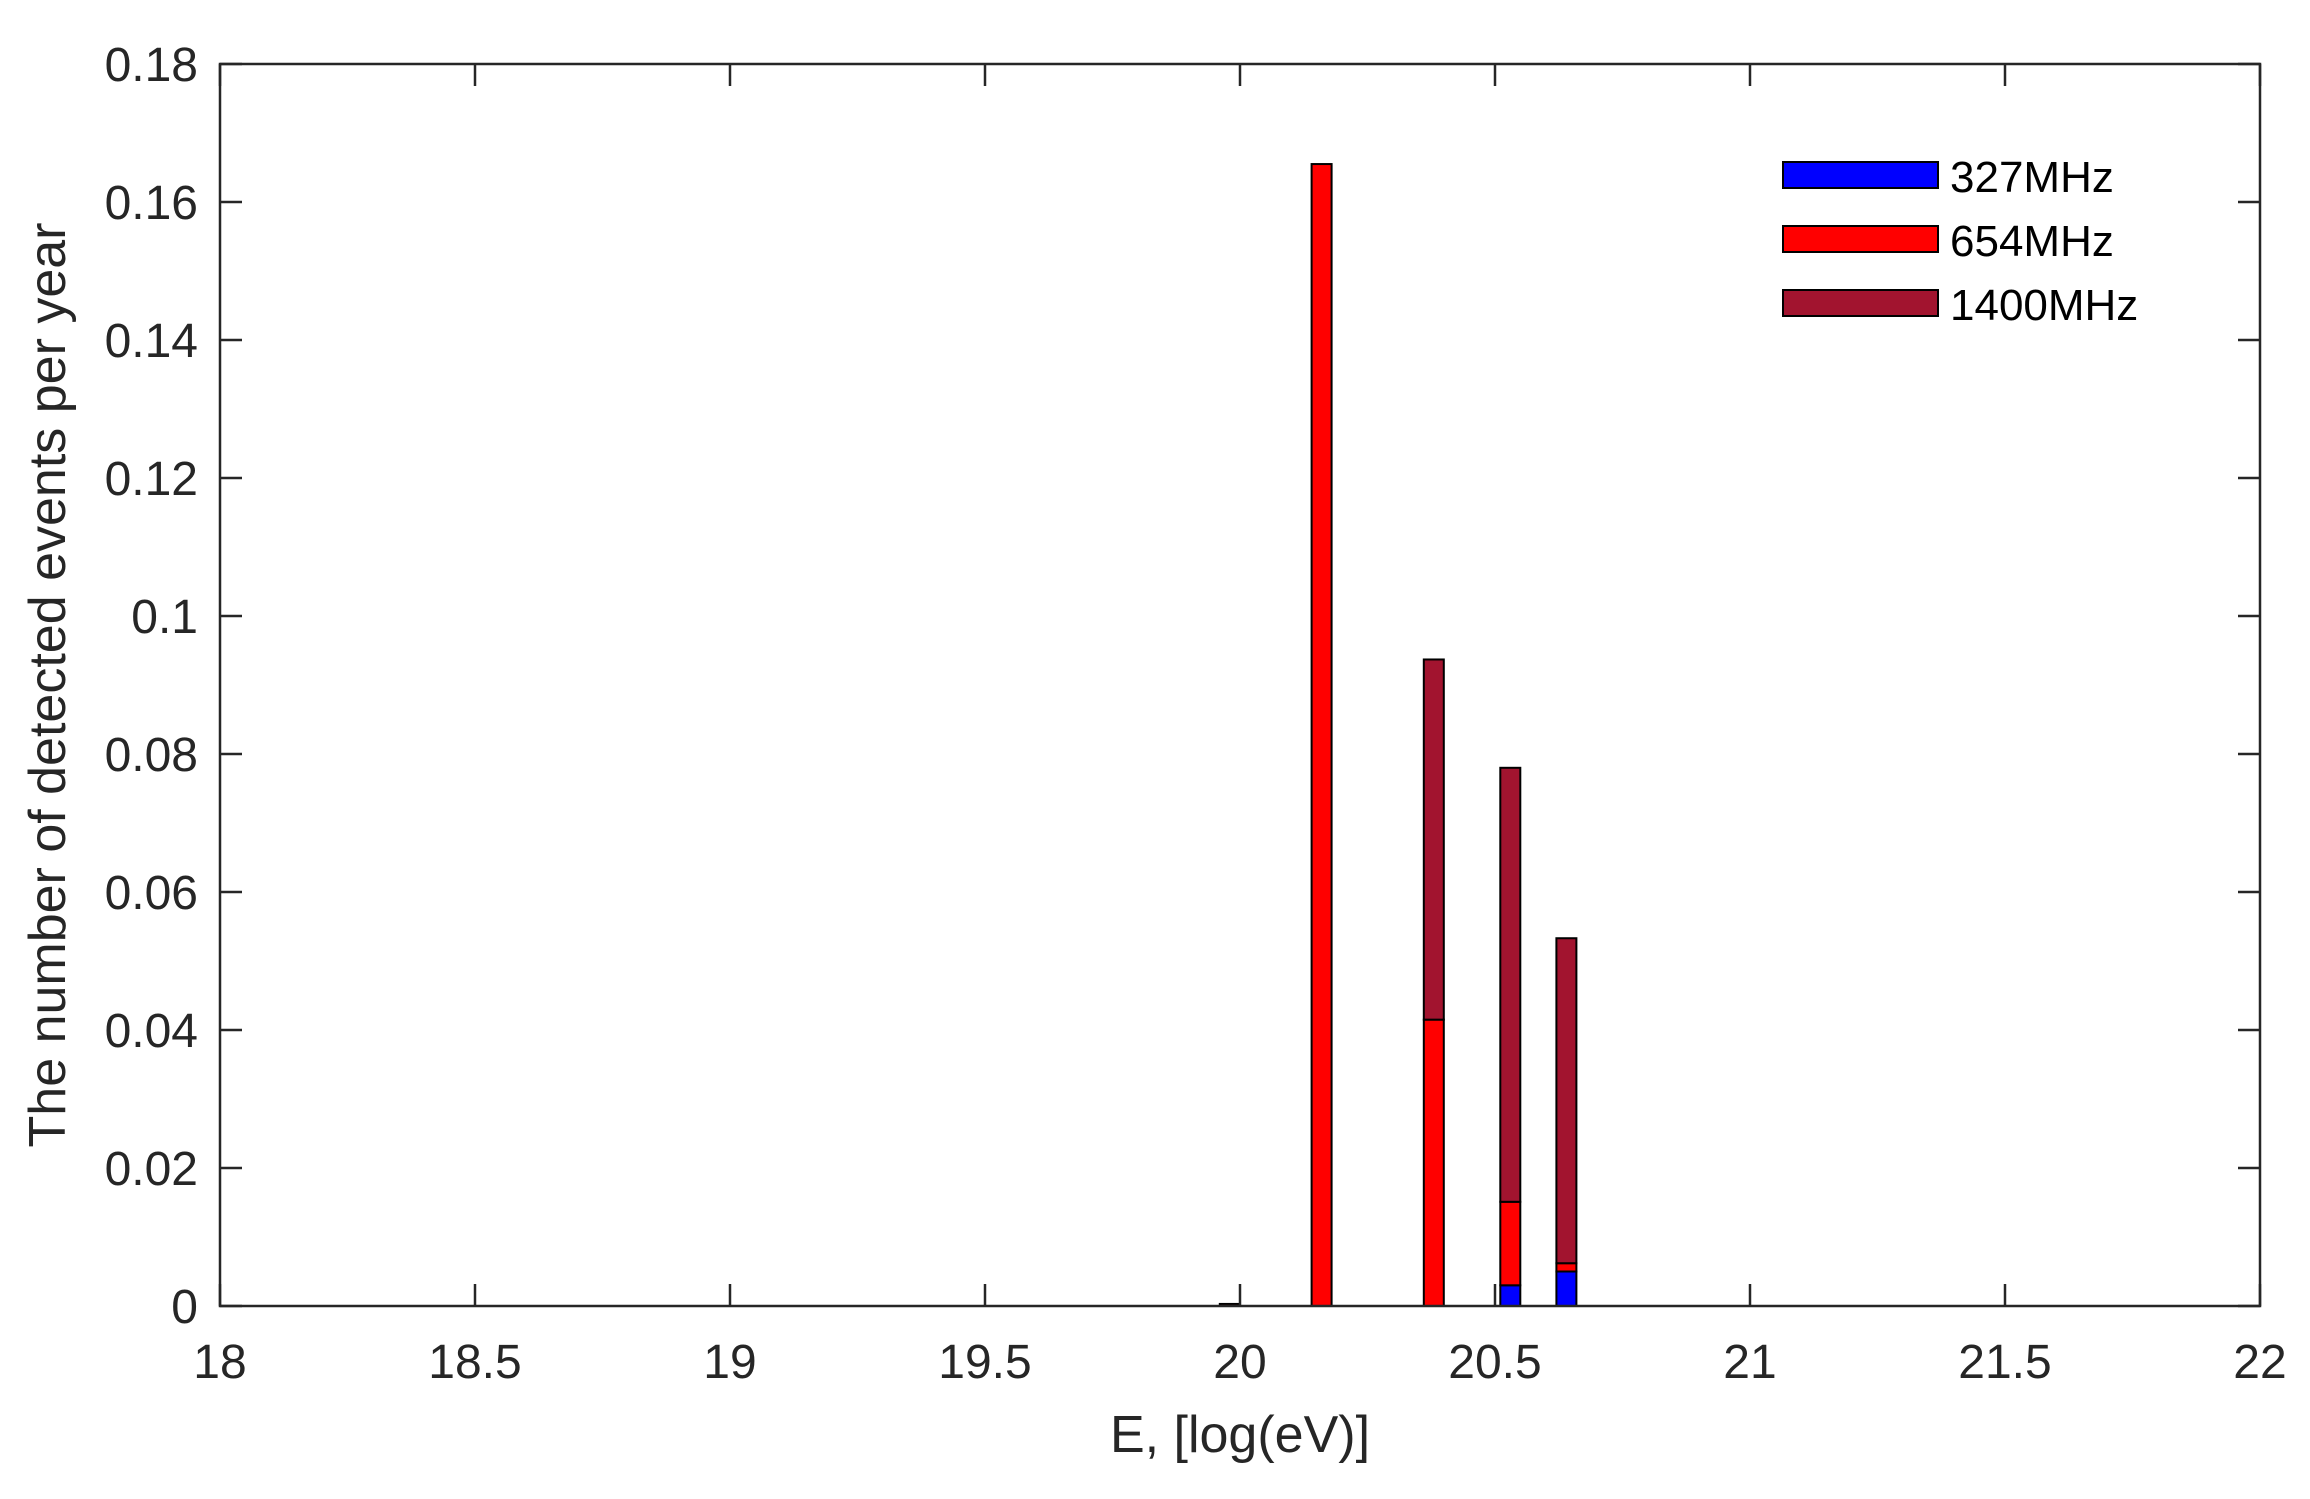 Image resolution: width=2310 pixels, height=1499 pixels. I want to click on x-tick-label: 21.5, so click(2004, 1362).